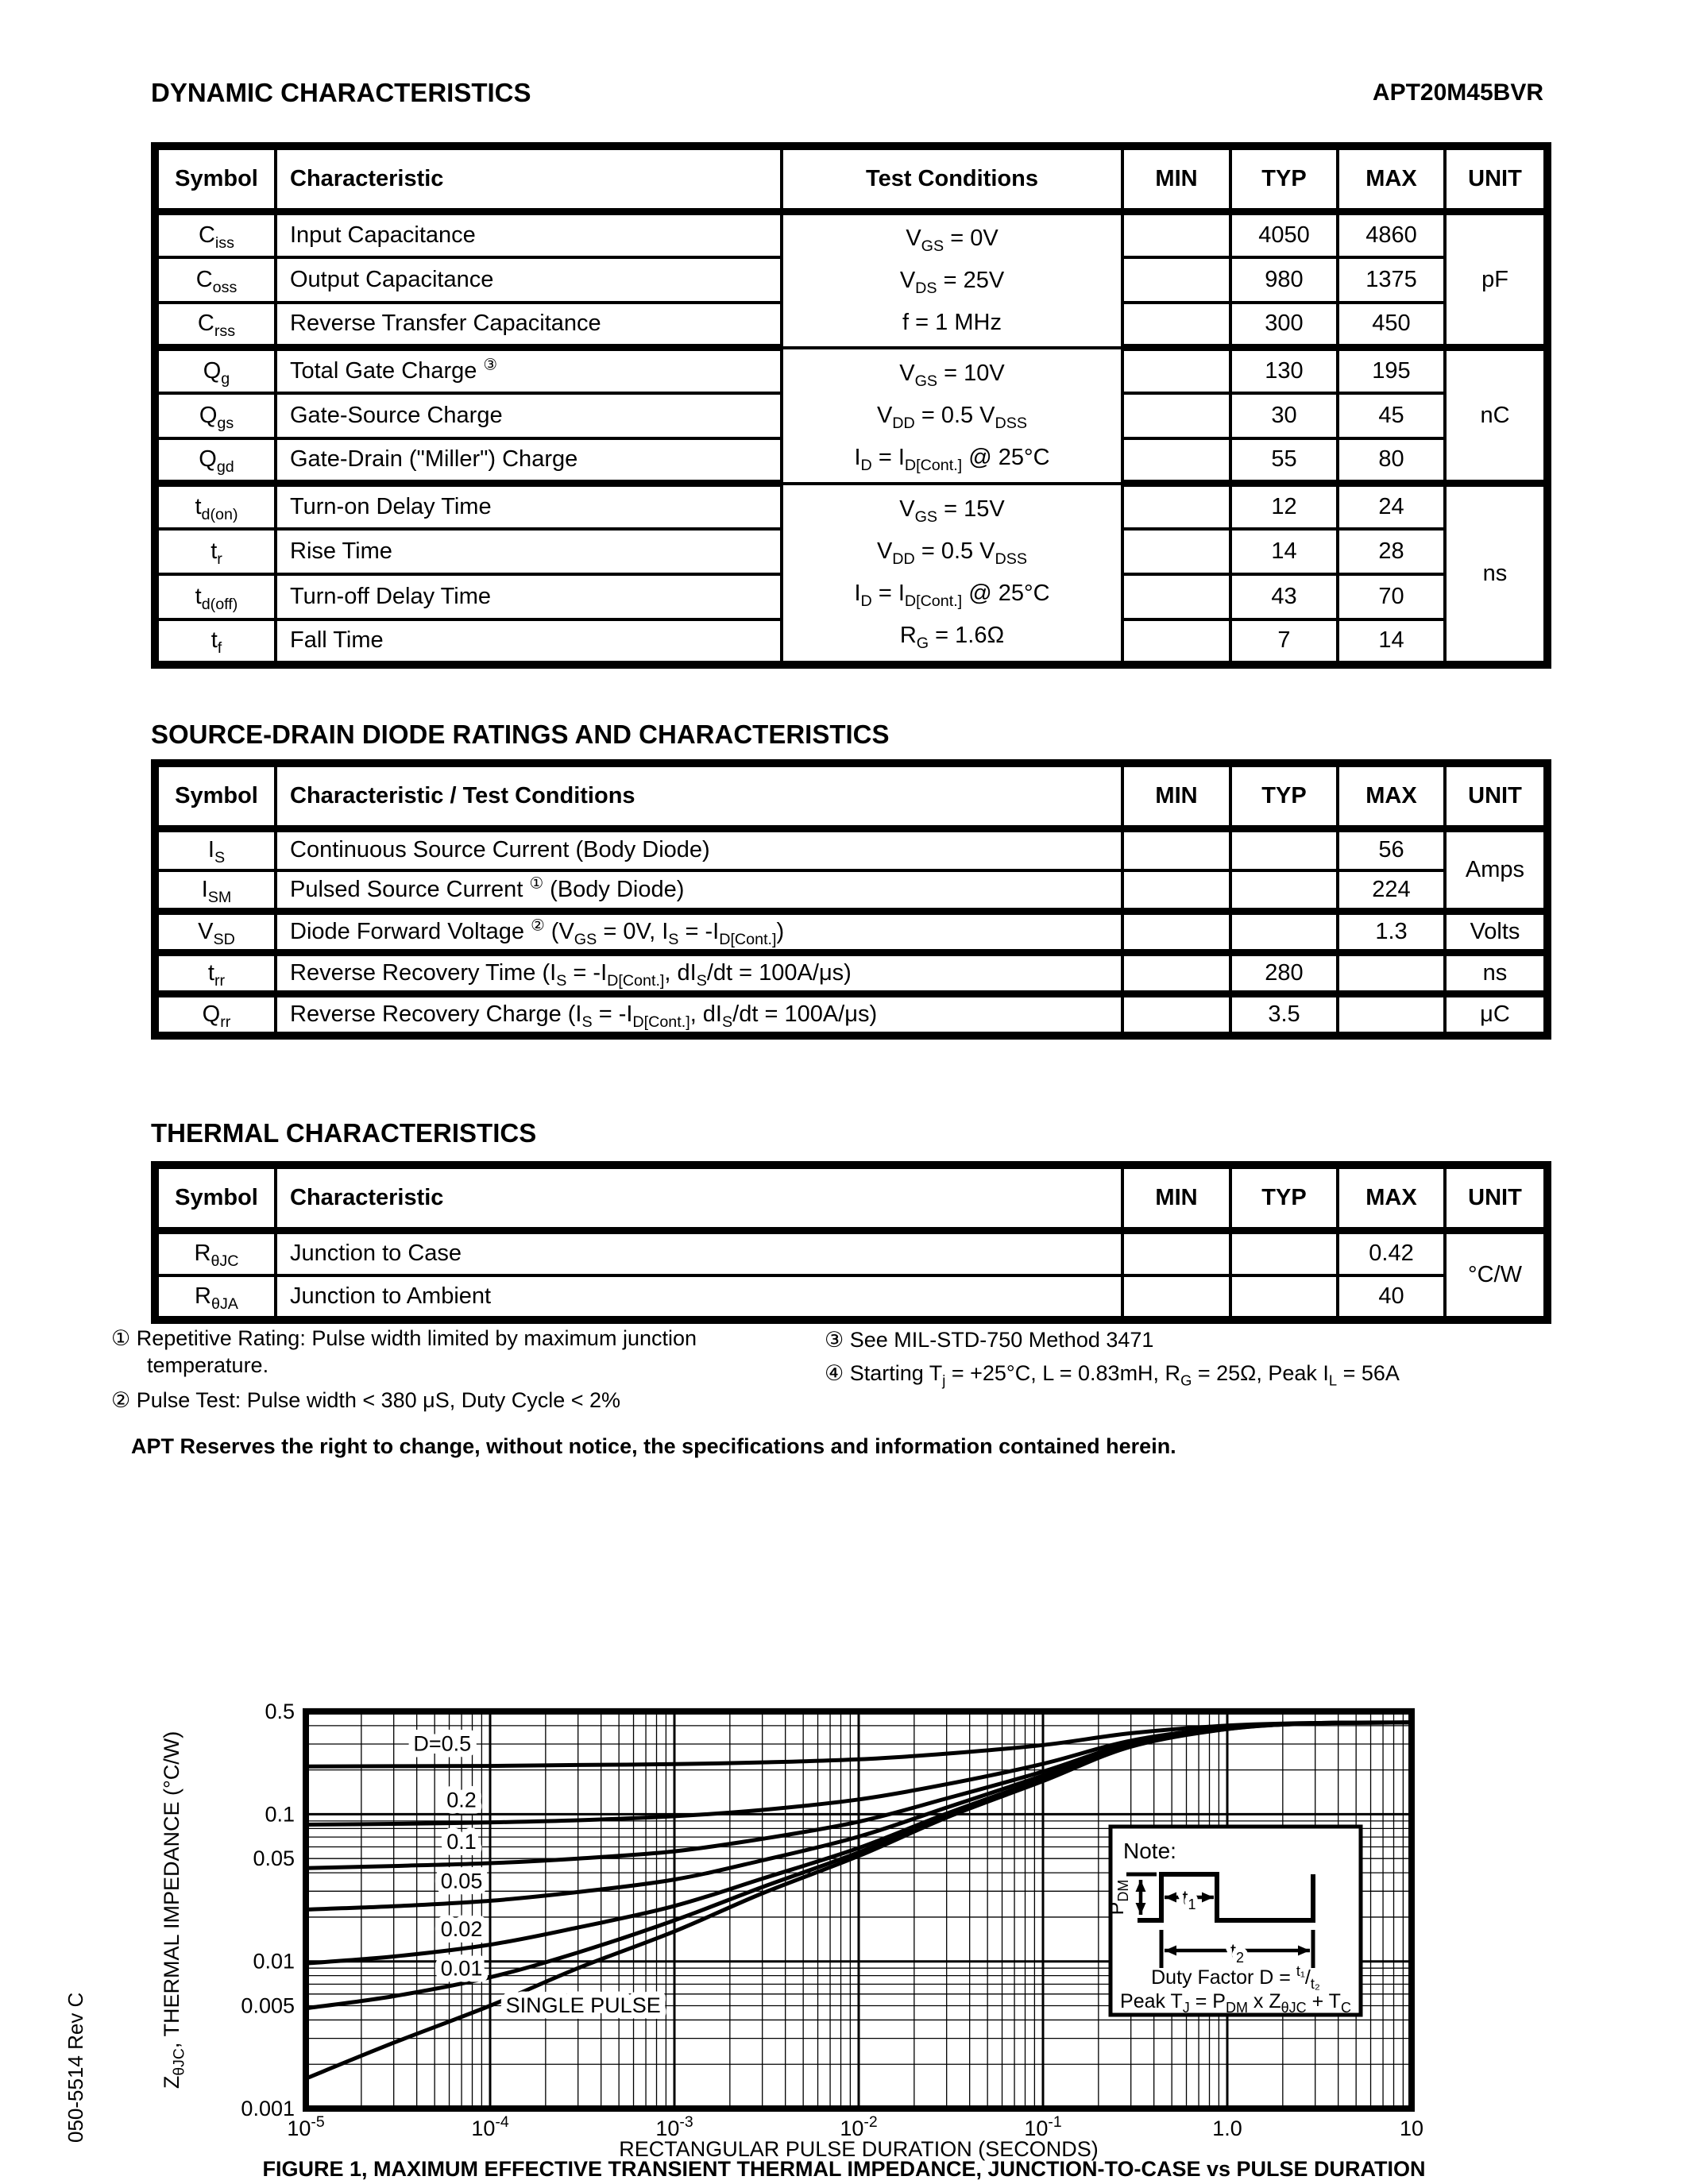  I want to click on max-cell: 45, so click(1391, 415).